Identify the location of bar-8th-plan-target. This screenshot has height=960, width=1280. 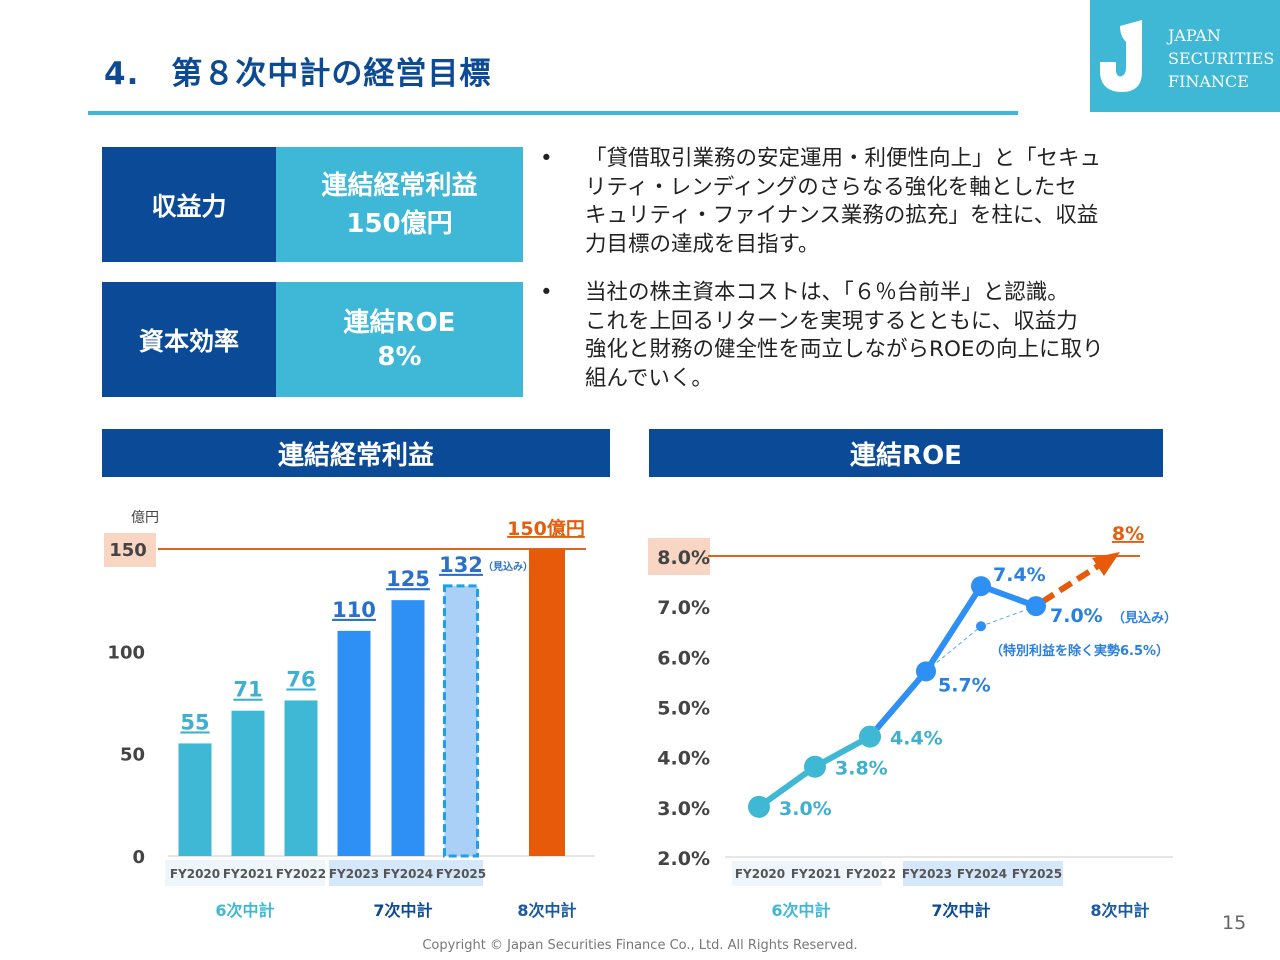
(547, 702).